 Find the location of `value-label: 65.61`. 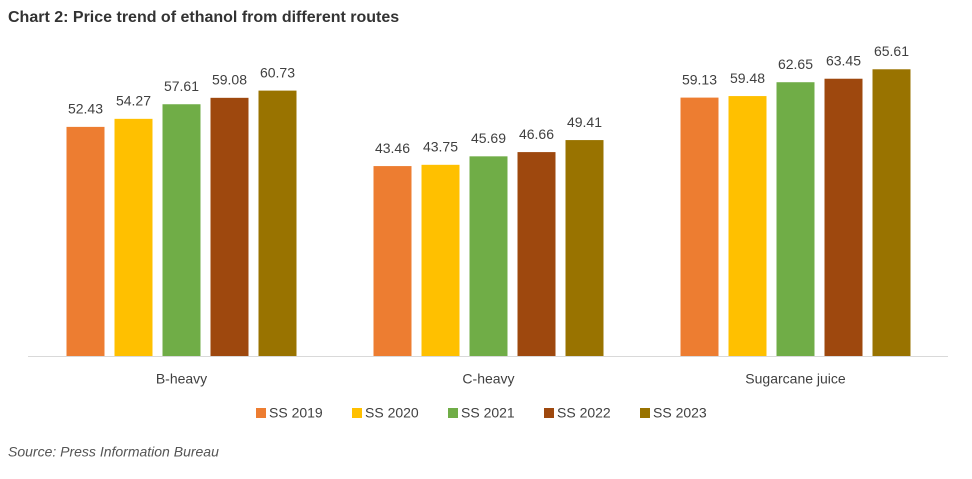

value-label: 65.61 is located at coordinates (891, 51).